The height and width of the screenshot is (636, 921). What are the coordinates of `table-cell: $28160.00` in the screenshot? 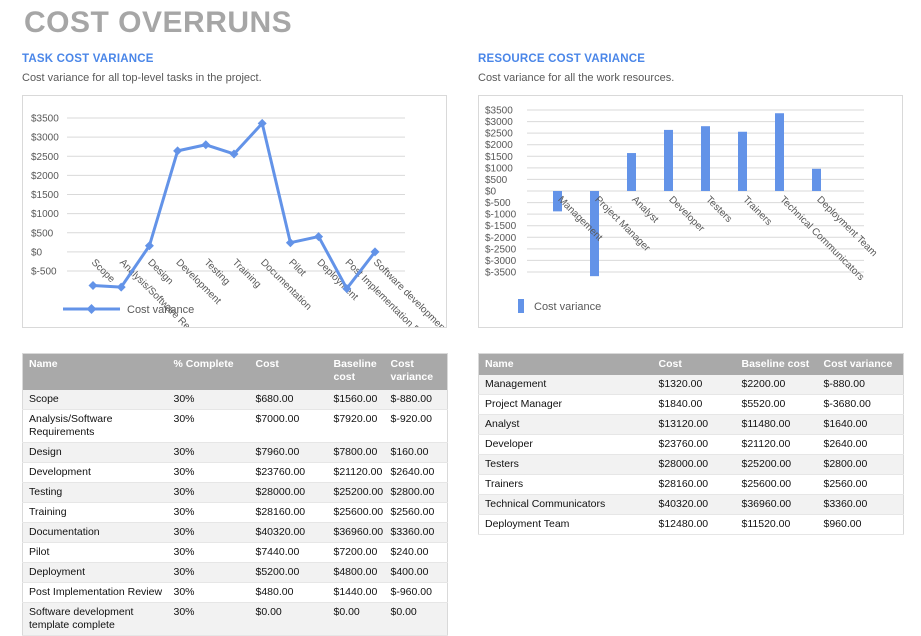 It's located at (694, 484).